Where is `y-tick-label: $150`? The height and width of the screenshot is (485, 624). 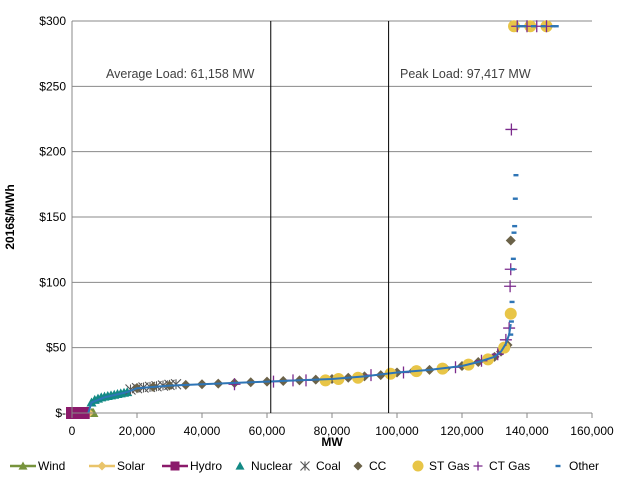 y-tick-label: $150 is located at coordinates (52, 217).